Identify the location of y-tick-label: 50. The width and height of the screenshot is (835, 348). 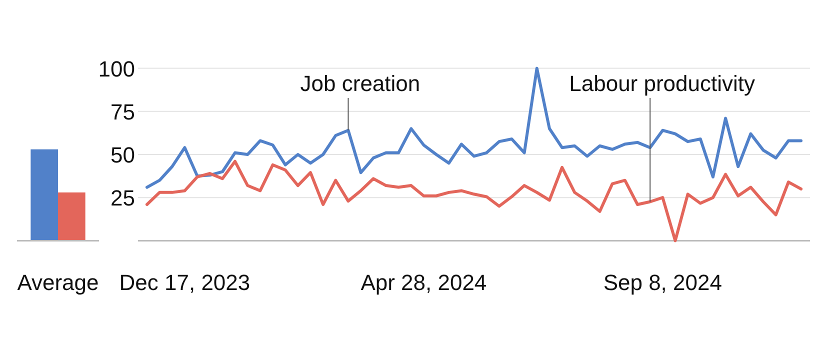
(122, 155).